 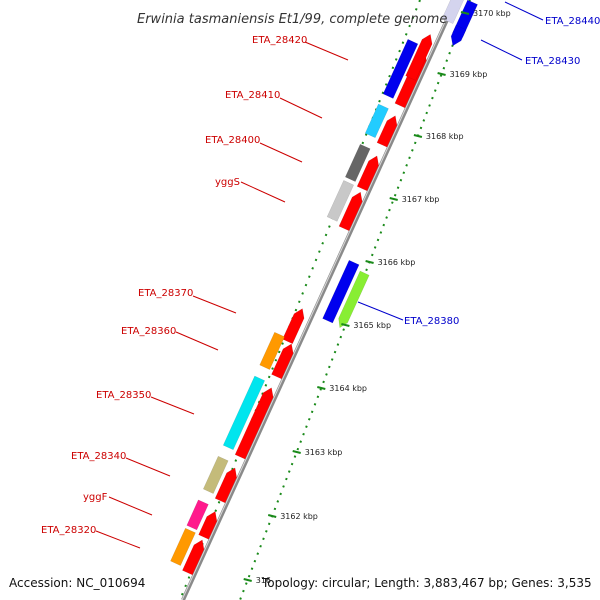 What do you see at coordinates (77, 583) in the screenshot?
I see `accession-text: Accession: NC_010694` at bounding box center [77, 583].